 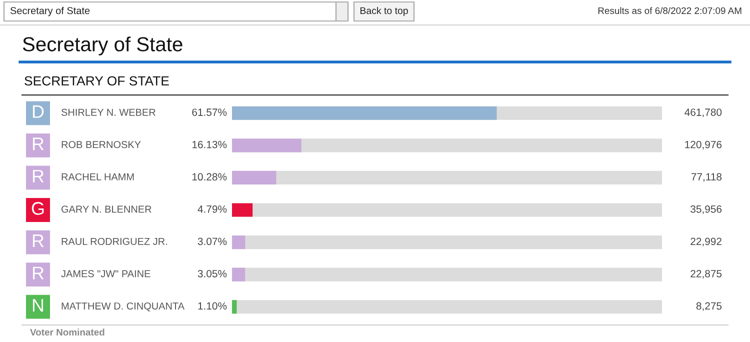 I want to click on text: Back to top, so click(x=384, y=11).